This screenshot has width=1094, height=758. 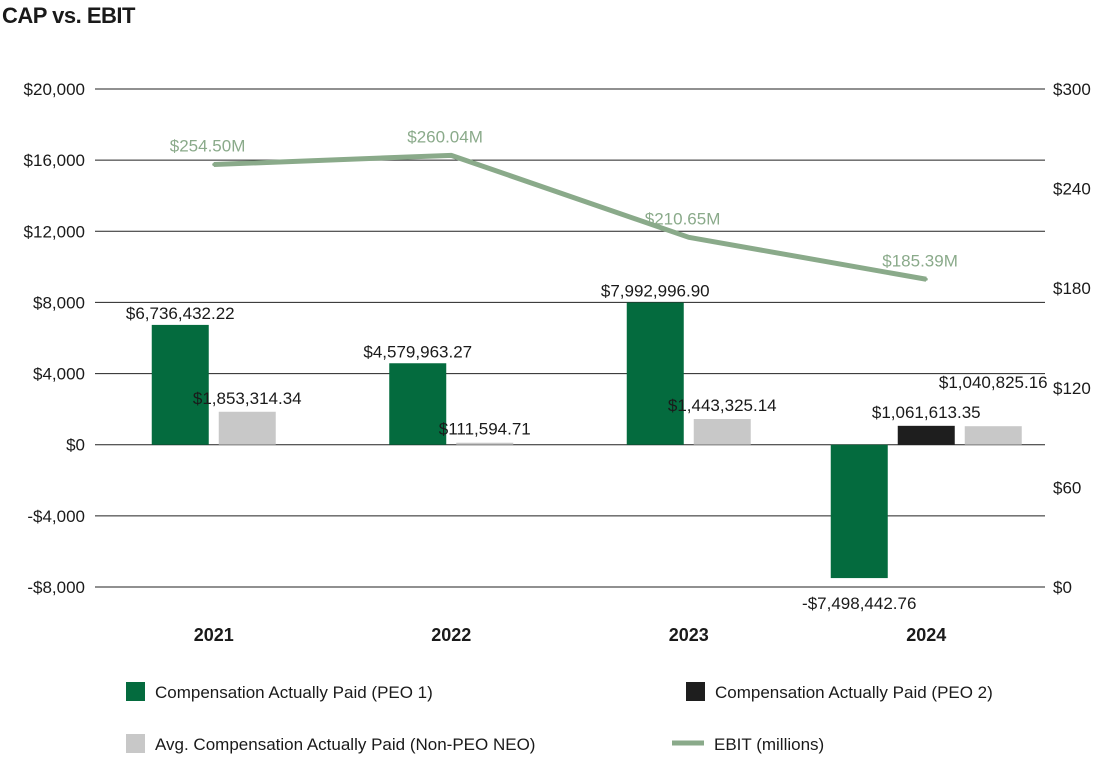 What do you see at coordinates (993, 382) in the screenshot?
I see `data-label-neo: $1,040,825.16` at bounding box center [993, 382].